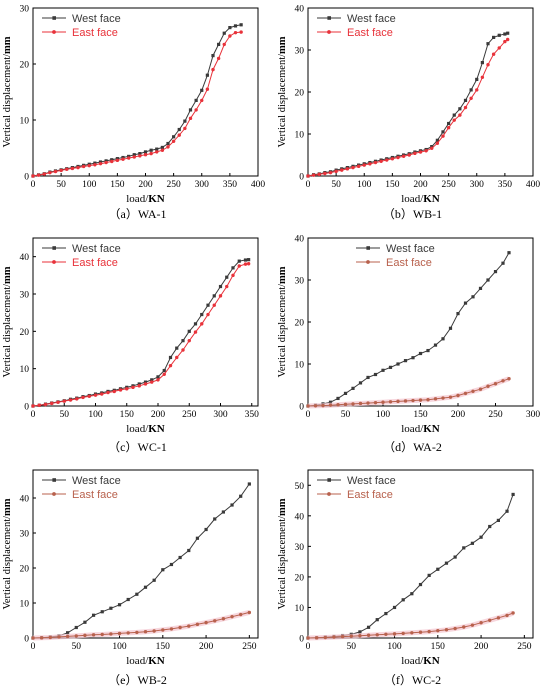 The image size is (550, 692). What do you see at coordinates (410, 249) in the screenshot?
I see `legend-west-label: West face` at bounding box center [410, 249].